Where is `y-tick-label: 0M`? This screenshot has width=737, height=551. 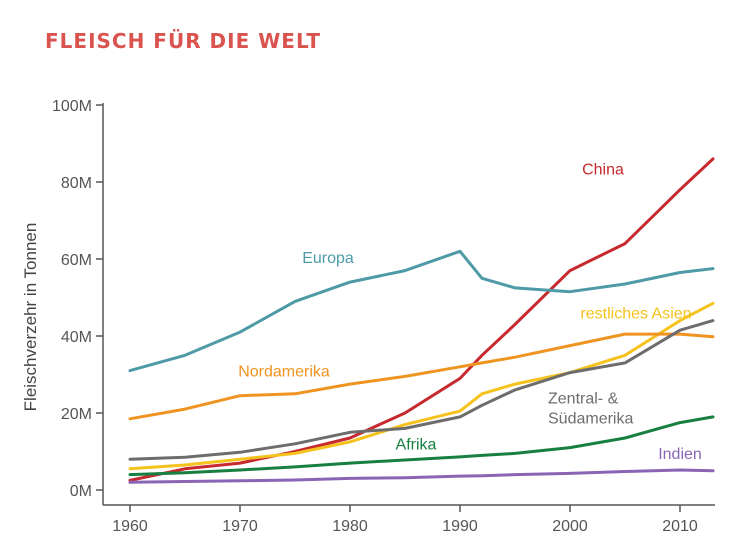
y-tick-label: 0M is located at coordinates (81, 491).